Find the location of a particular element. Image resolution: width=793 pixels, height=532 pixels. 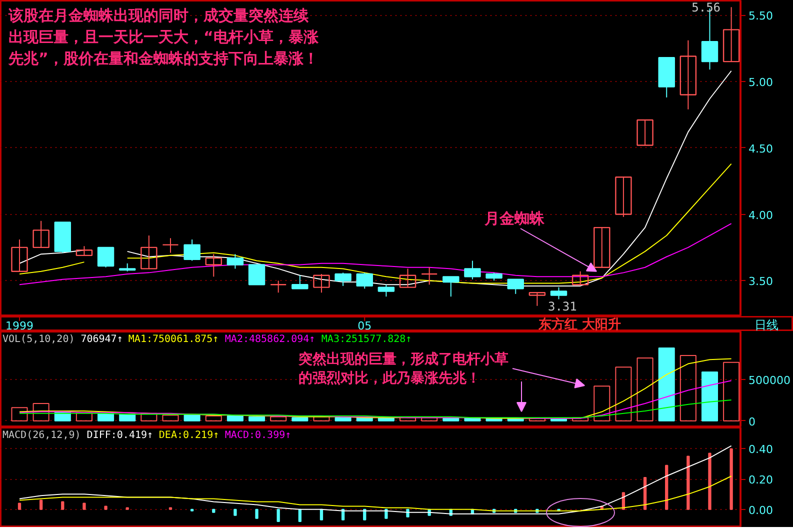

annotation: MACD:0.399↑ is located at coordinates (258, 435).